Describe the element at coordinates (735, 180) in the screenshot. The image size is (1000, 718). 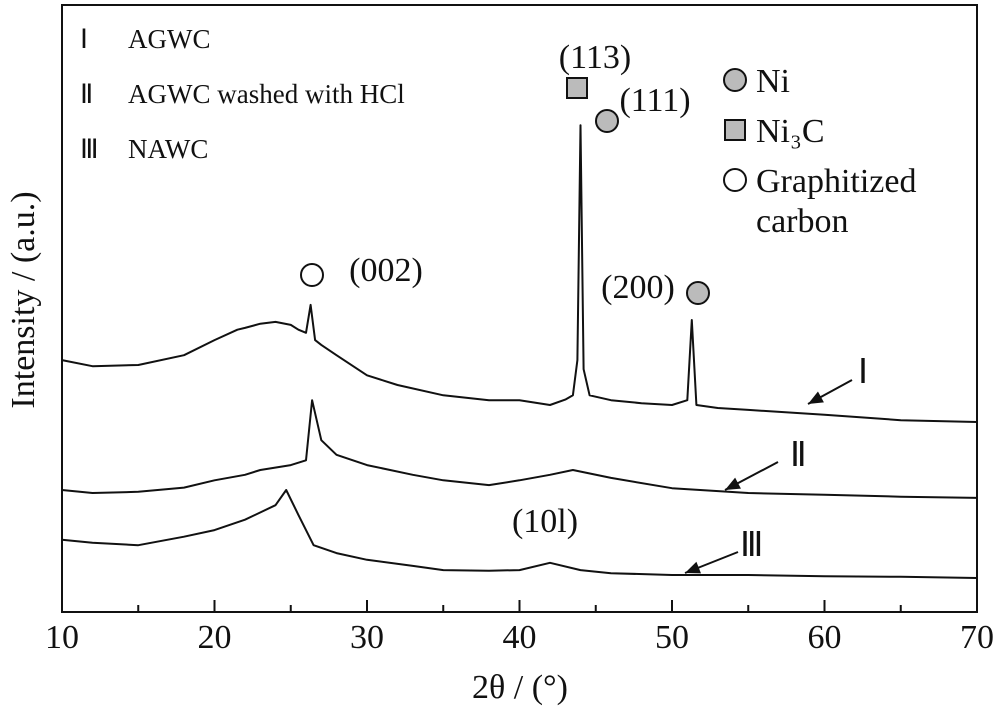
I see `legend-carbon-symbol` at that location.